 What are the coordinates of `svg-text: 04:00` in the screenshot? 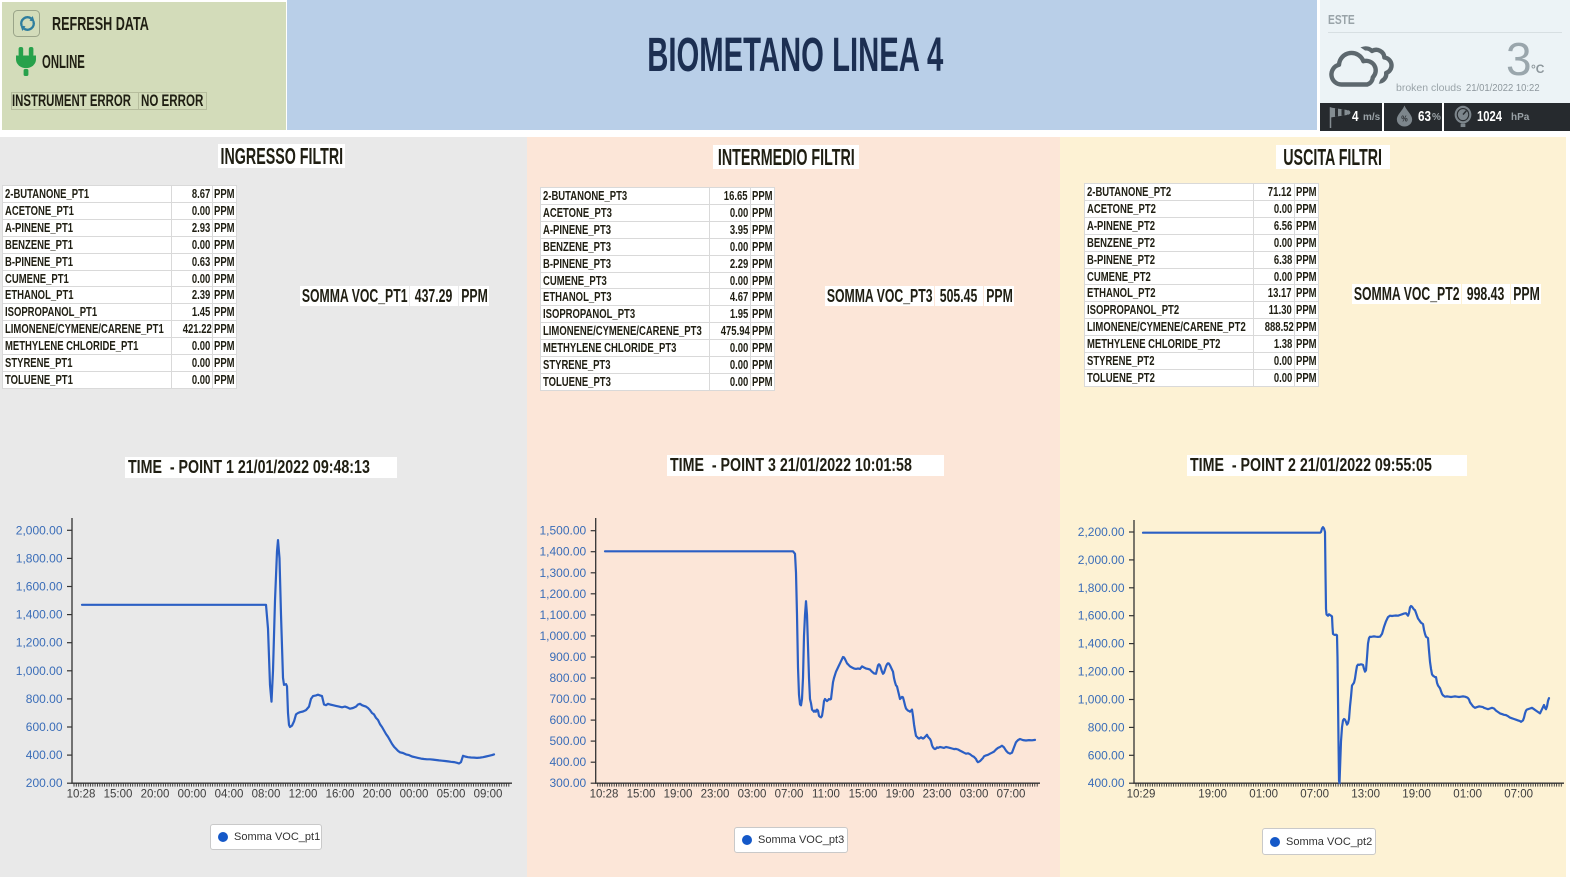 It's located at (229, 795).